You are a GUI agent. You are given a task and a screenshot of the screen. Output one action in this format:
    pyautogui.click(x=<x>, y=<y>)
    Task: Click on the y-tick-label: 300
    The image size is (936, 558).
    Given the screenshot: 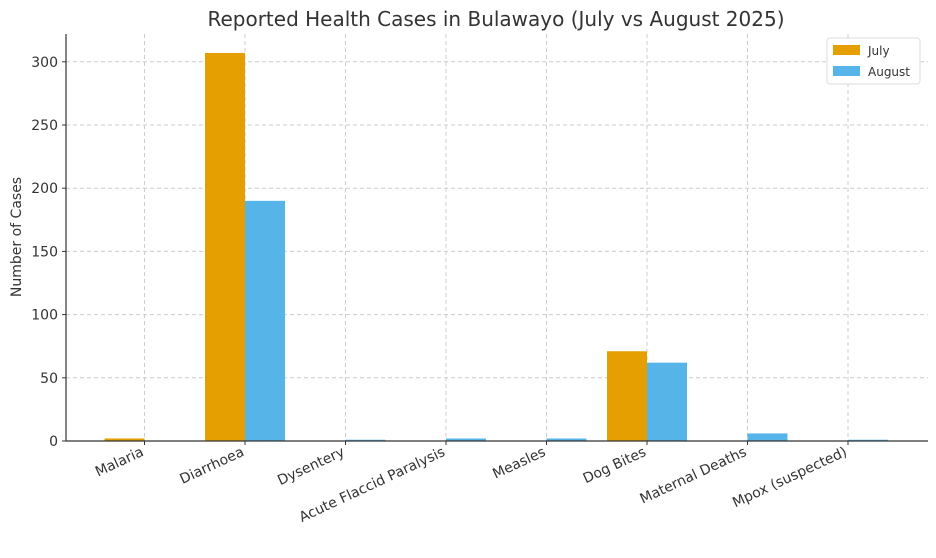 What is the action you would take?
    pyautogui.click(x=44, y=63)
    